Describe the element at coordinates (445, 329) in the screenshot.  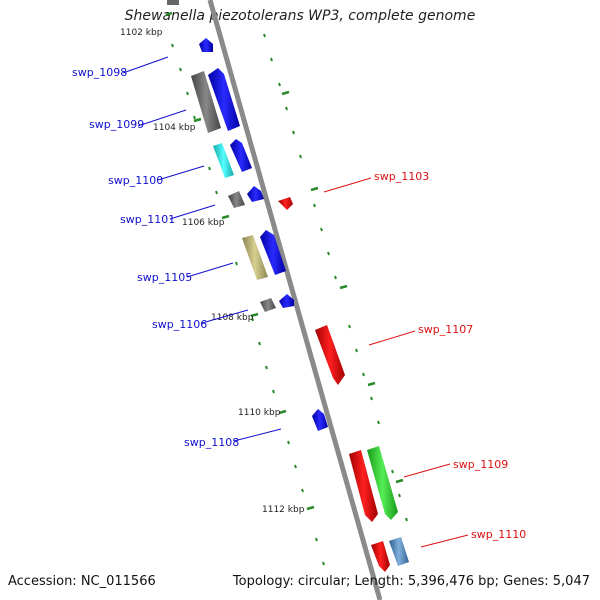
I see `label-swp-1107: swp_1107` at that location.